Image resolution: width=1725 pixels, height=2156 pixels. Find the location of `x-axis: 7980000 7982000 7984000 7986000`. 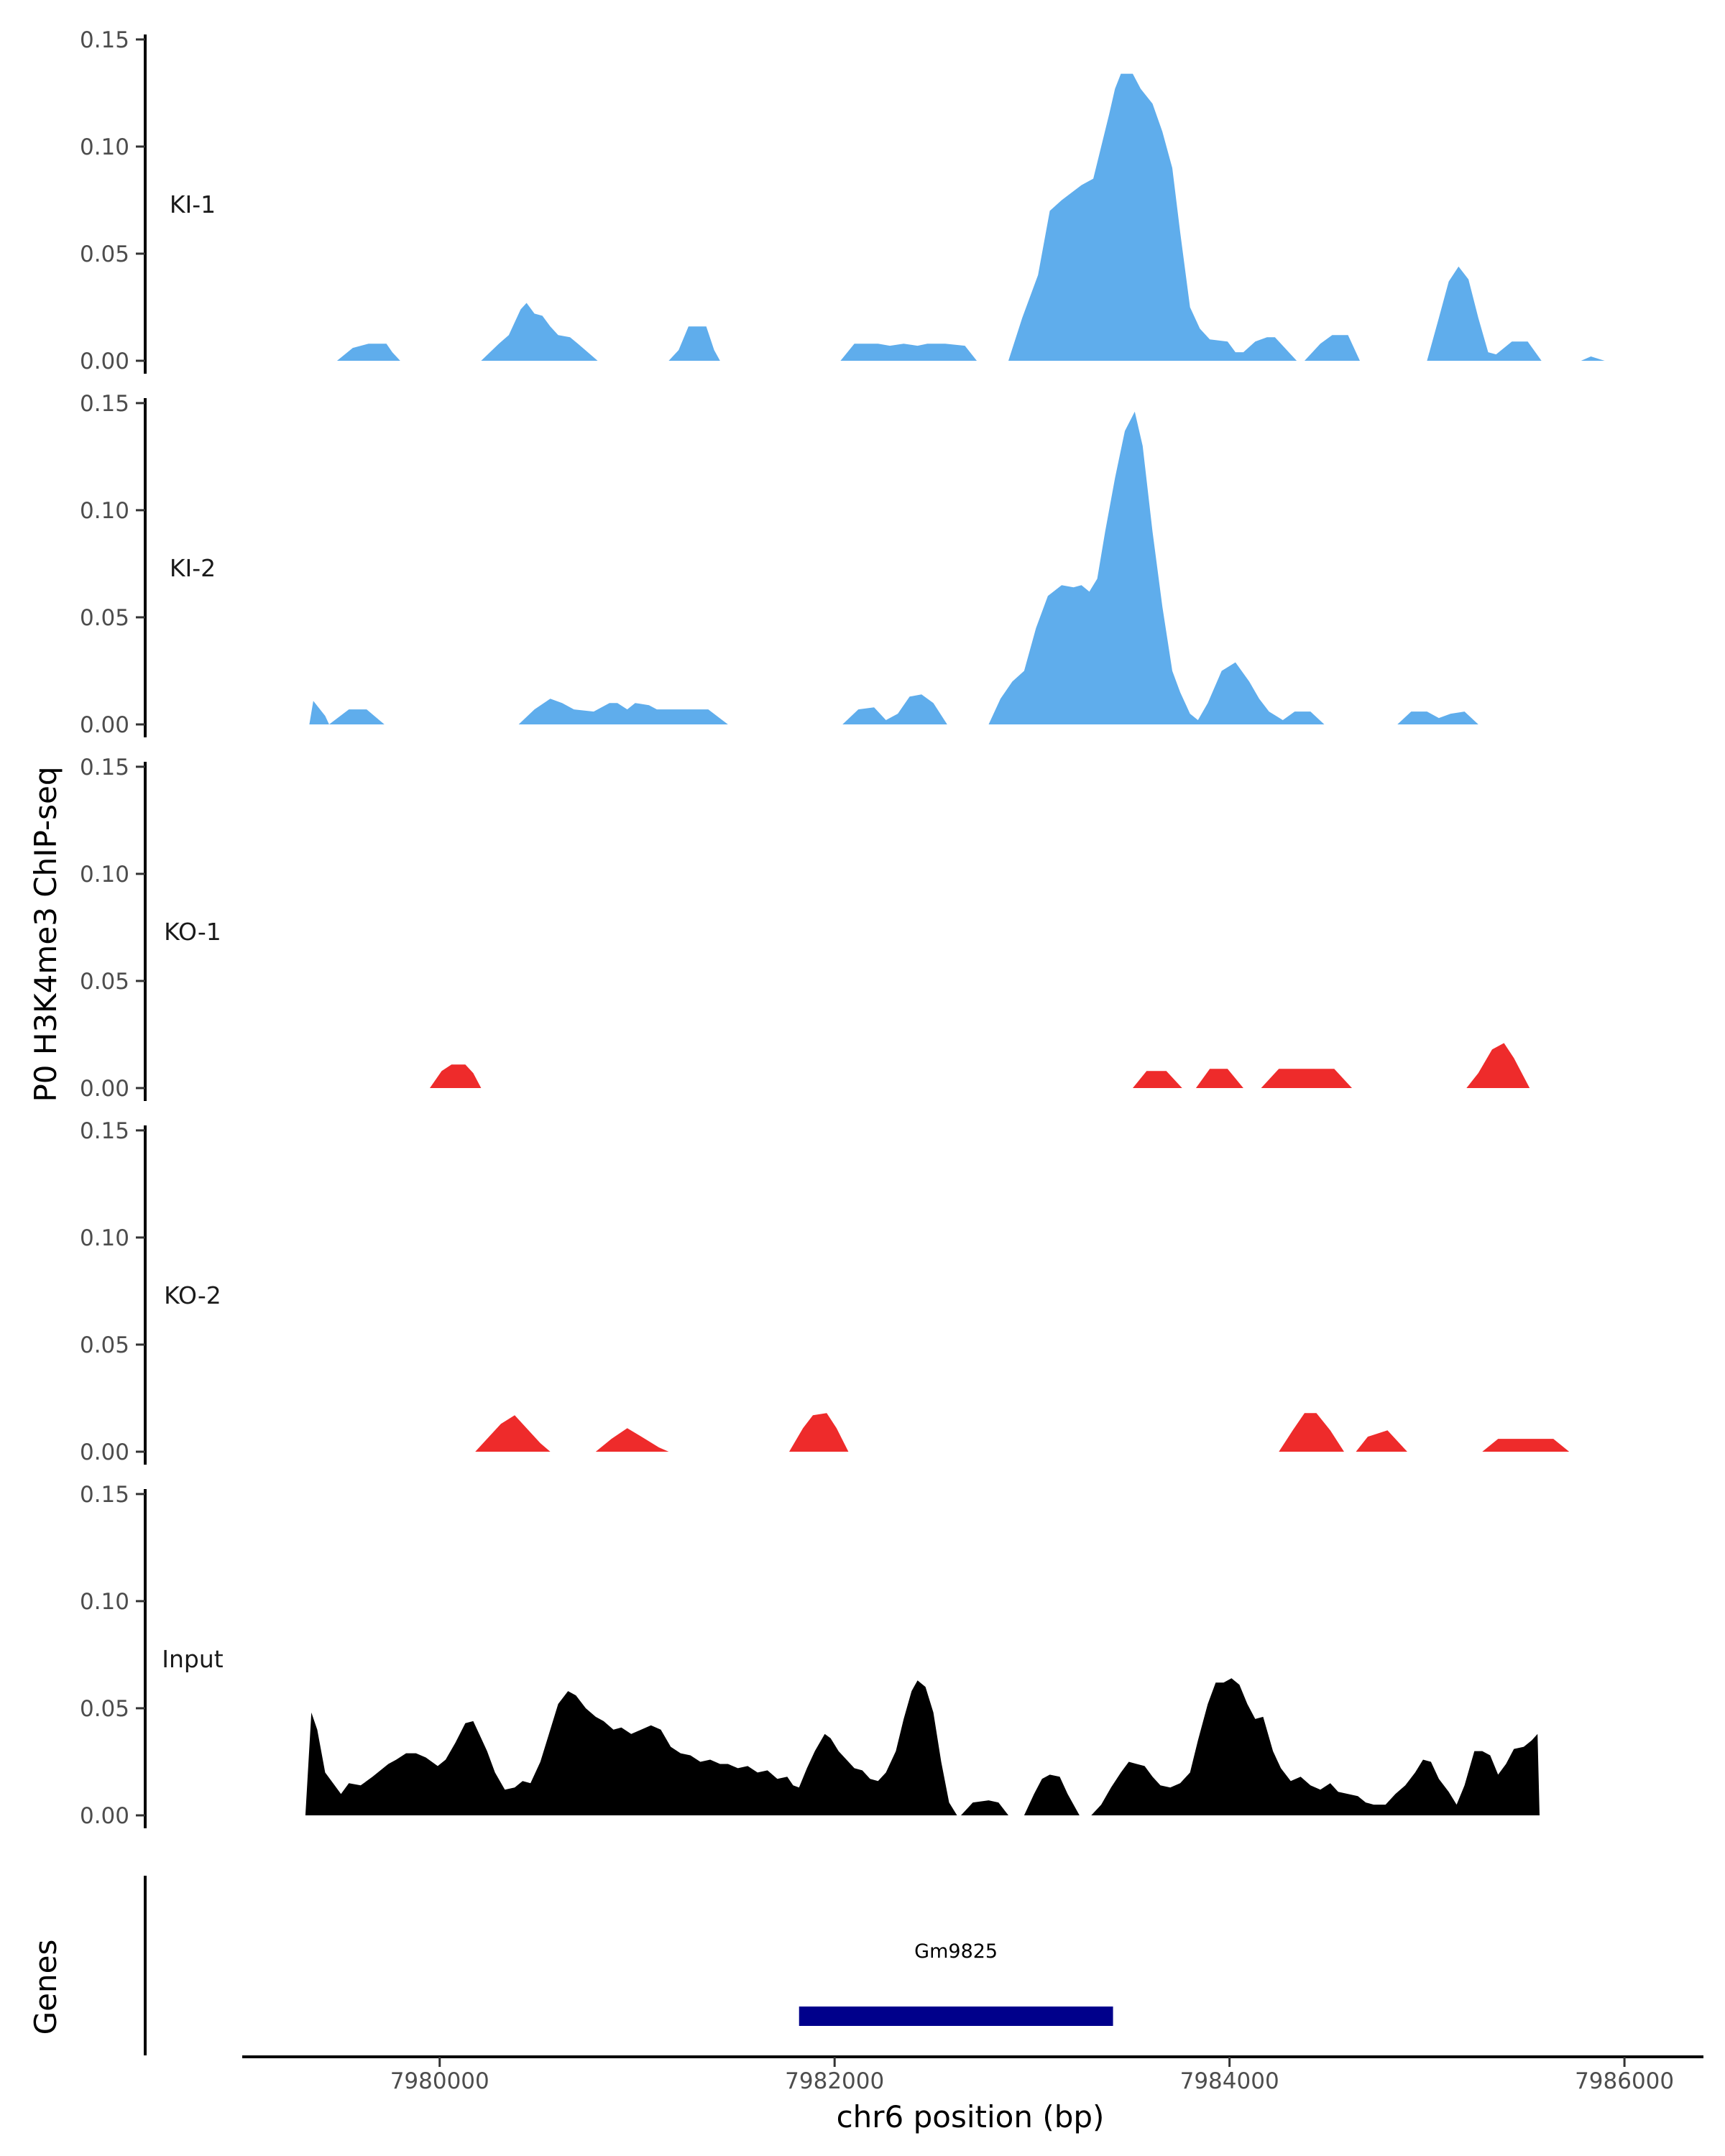

x-axis: 7980000 7982000 7984000 7986000 is located at coordinates (972, 2074).